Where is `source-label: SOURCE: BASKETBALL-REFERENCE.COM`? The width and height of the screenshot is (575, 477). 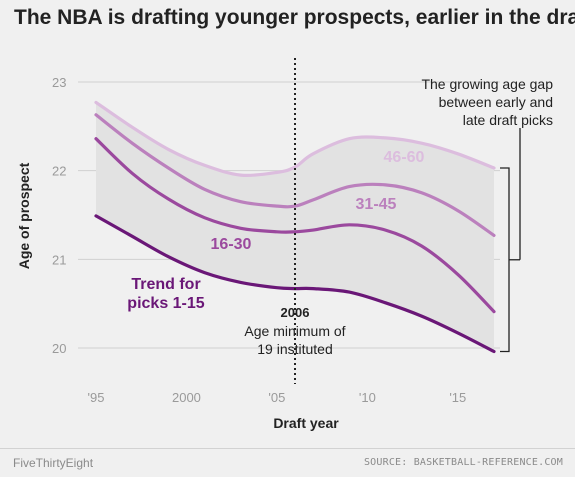
source-label: SOURCE: BASKETBALL-REFERENCE.COM is located at coordinates (463, 462).